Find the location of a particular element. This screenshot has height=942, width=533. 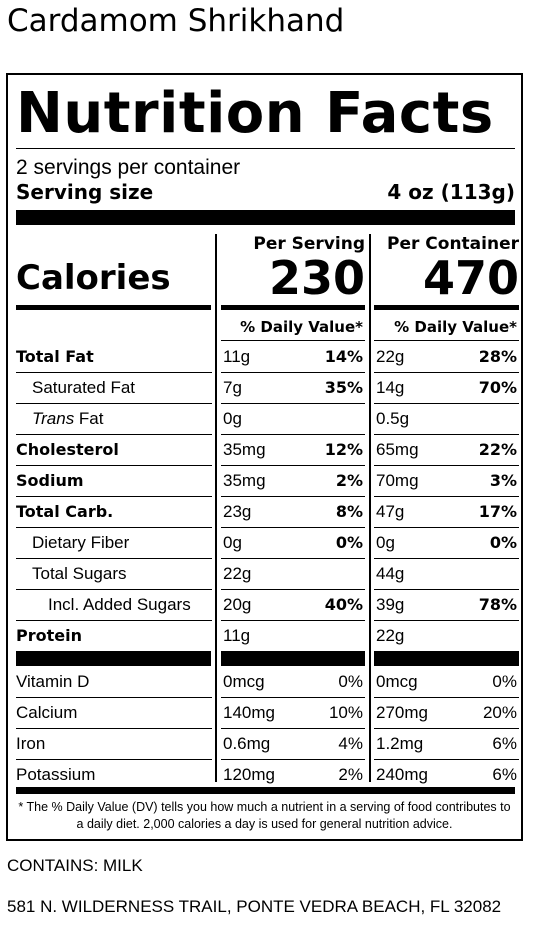

serving-cell: 11g is located at coordinates (293, 636).